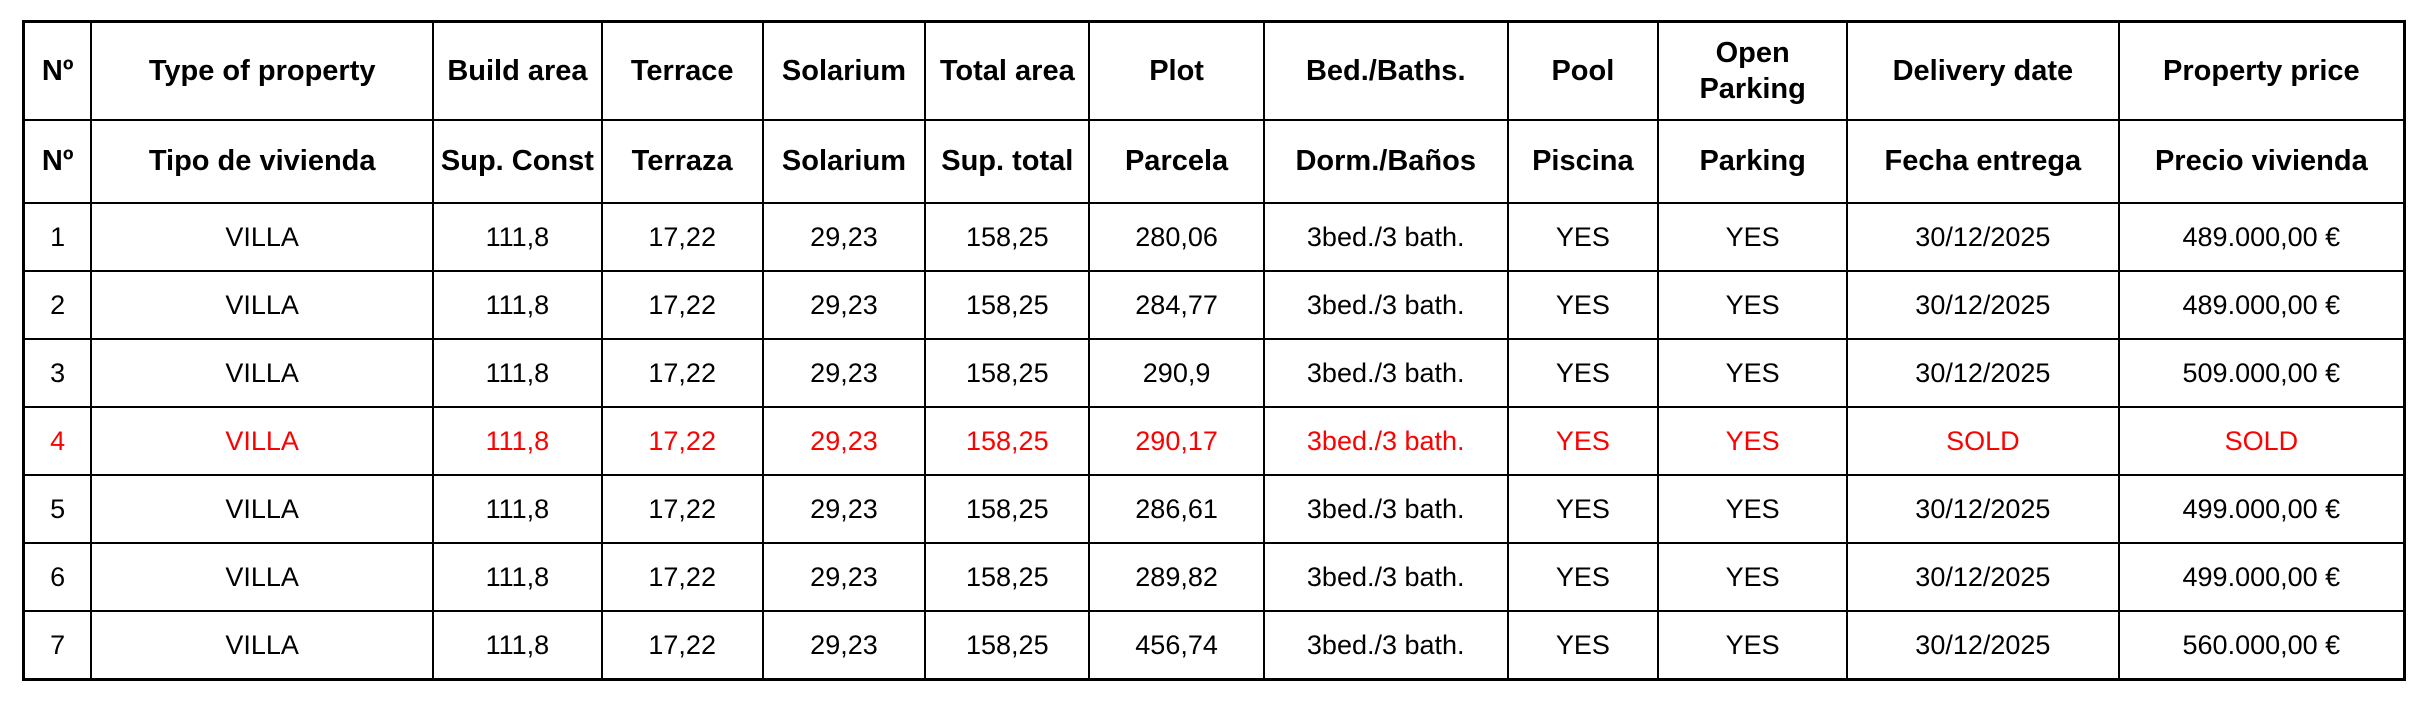  I want to click on header-cell-es-price: Precio vivienda, so click(2261, 161).